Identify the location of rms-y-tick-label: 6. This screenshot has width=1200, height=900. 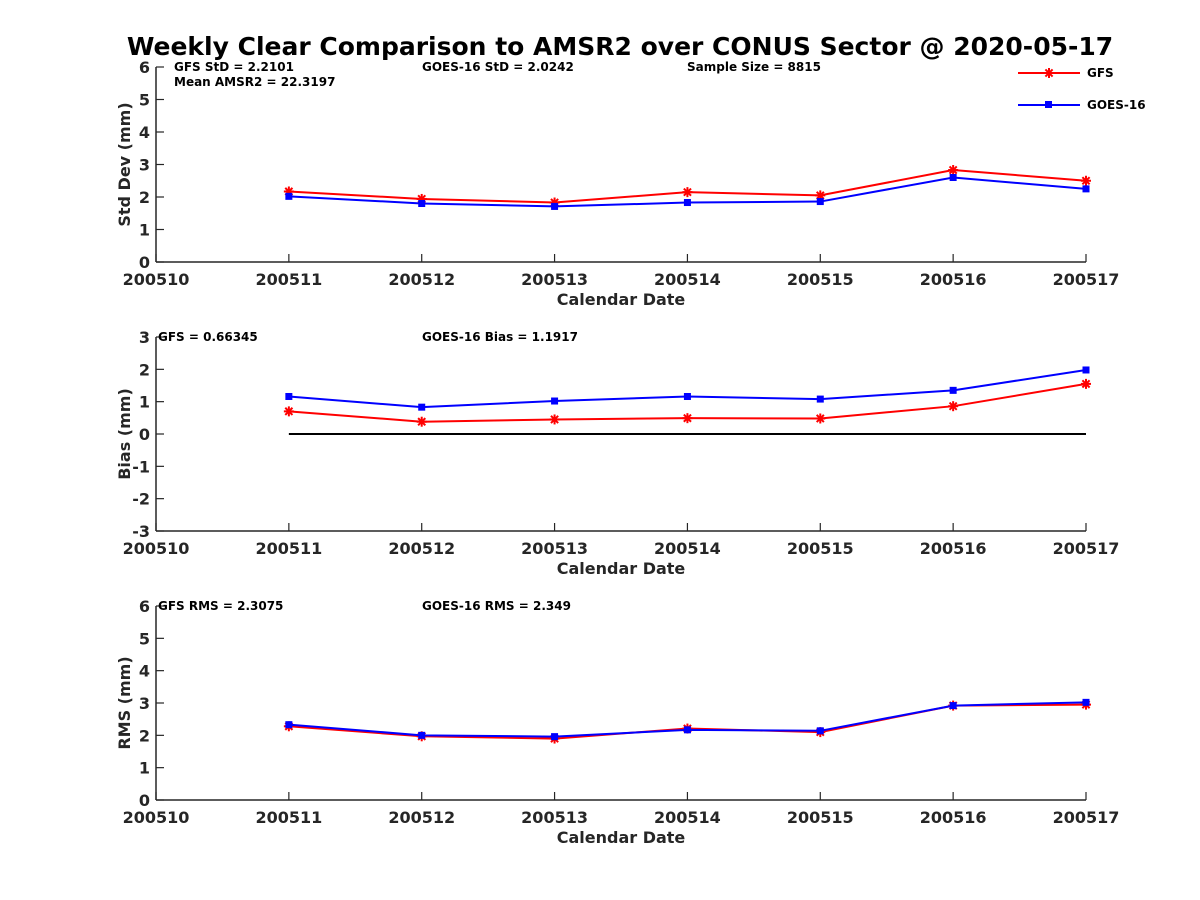
(144, 606).